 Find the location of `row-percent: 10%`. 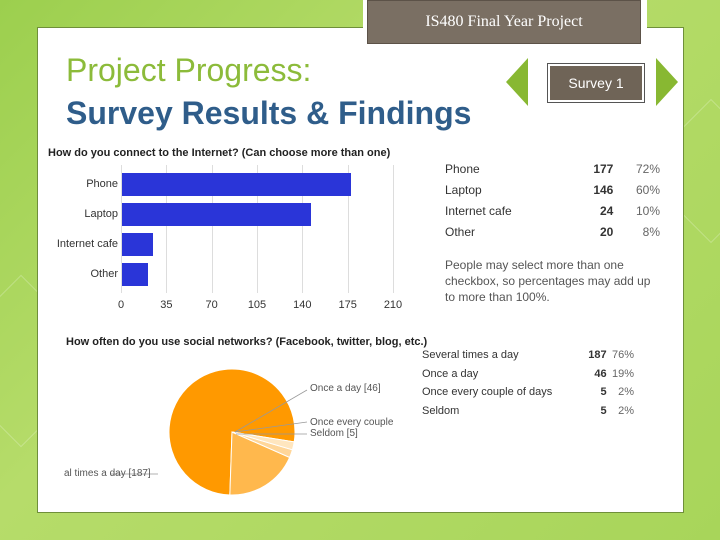

row-percent: 10% is located at coordinates (647, 210).